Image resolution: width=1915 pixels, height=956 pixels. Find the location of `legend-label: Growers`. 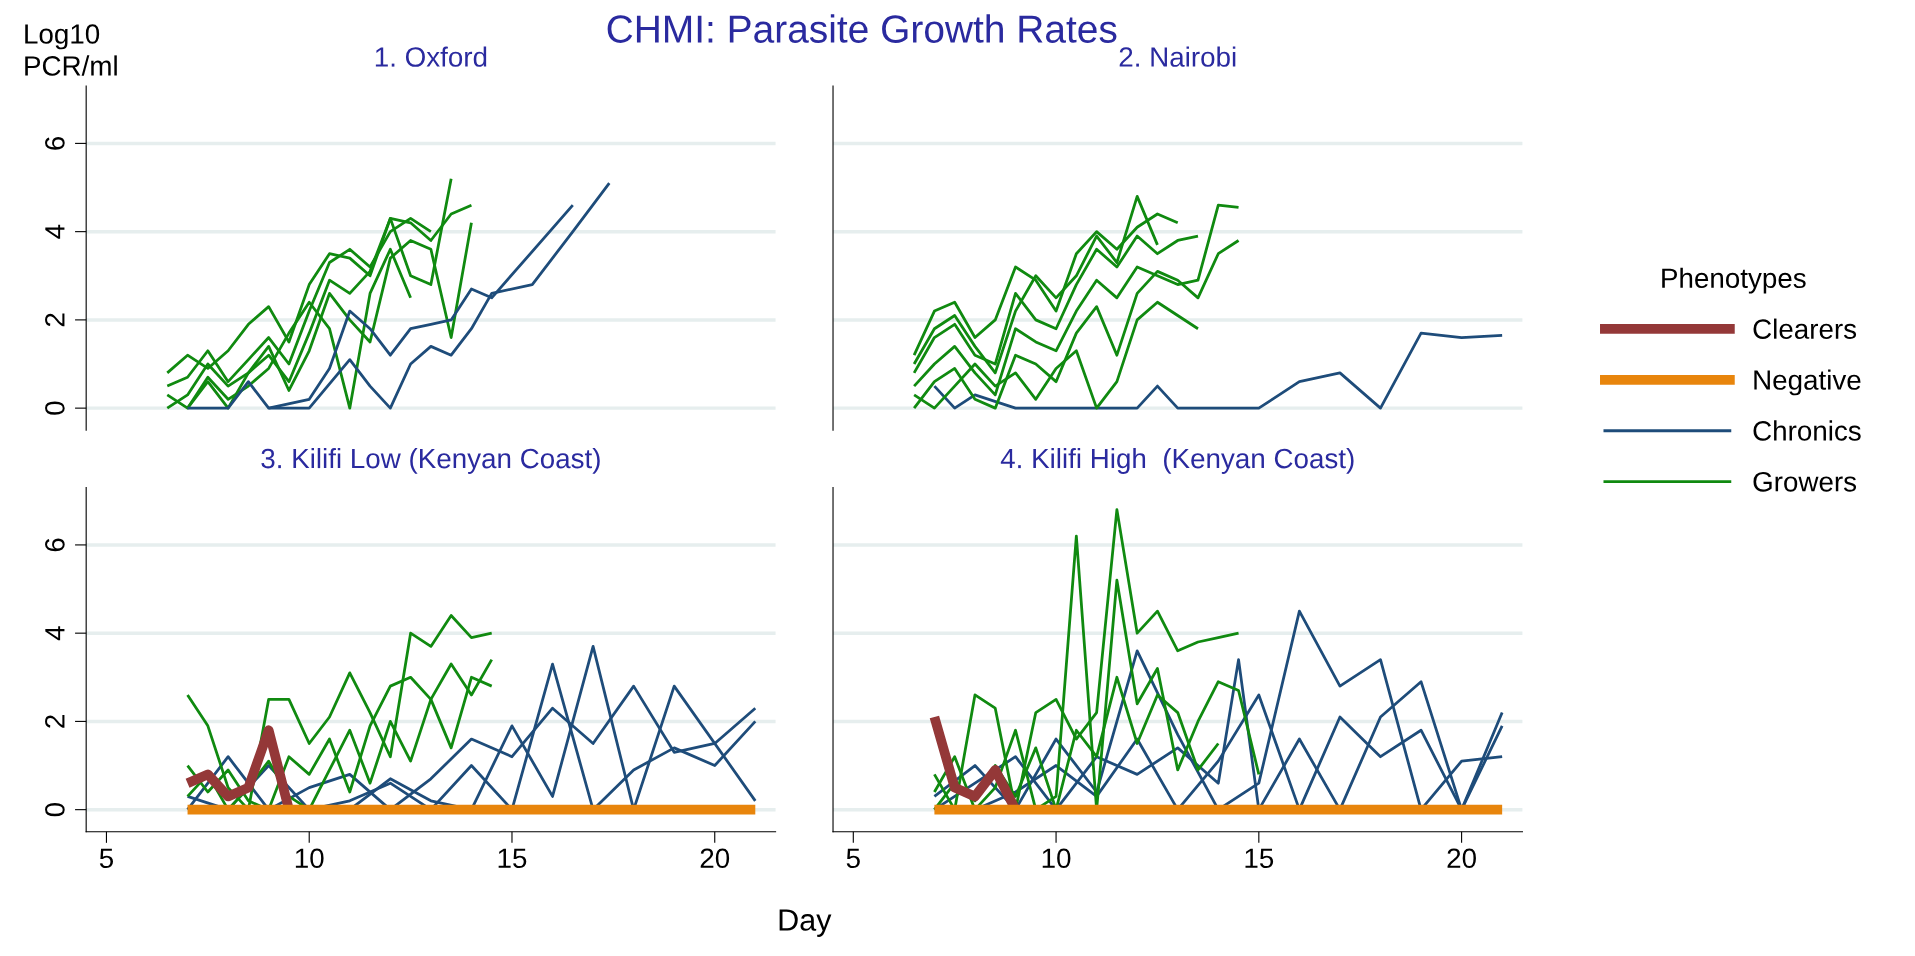

legend-label: Growers is located at coordinates (1805, 481).